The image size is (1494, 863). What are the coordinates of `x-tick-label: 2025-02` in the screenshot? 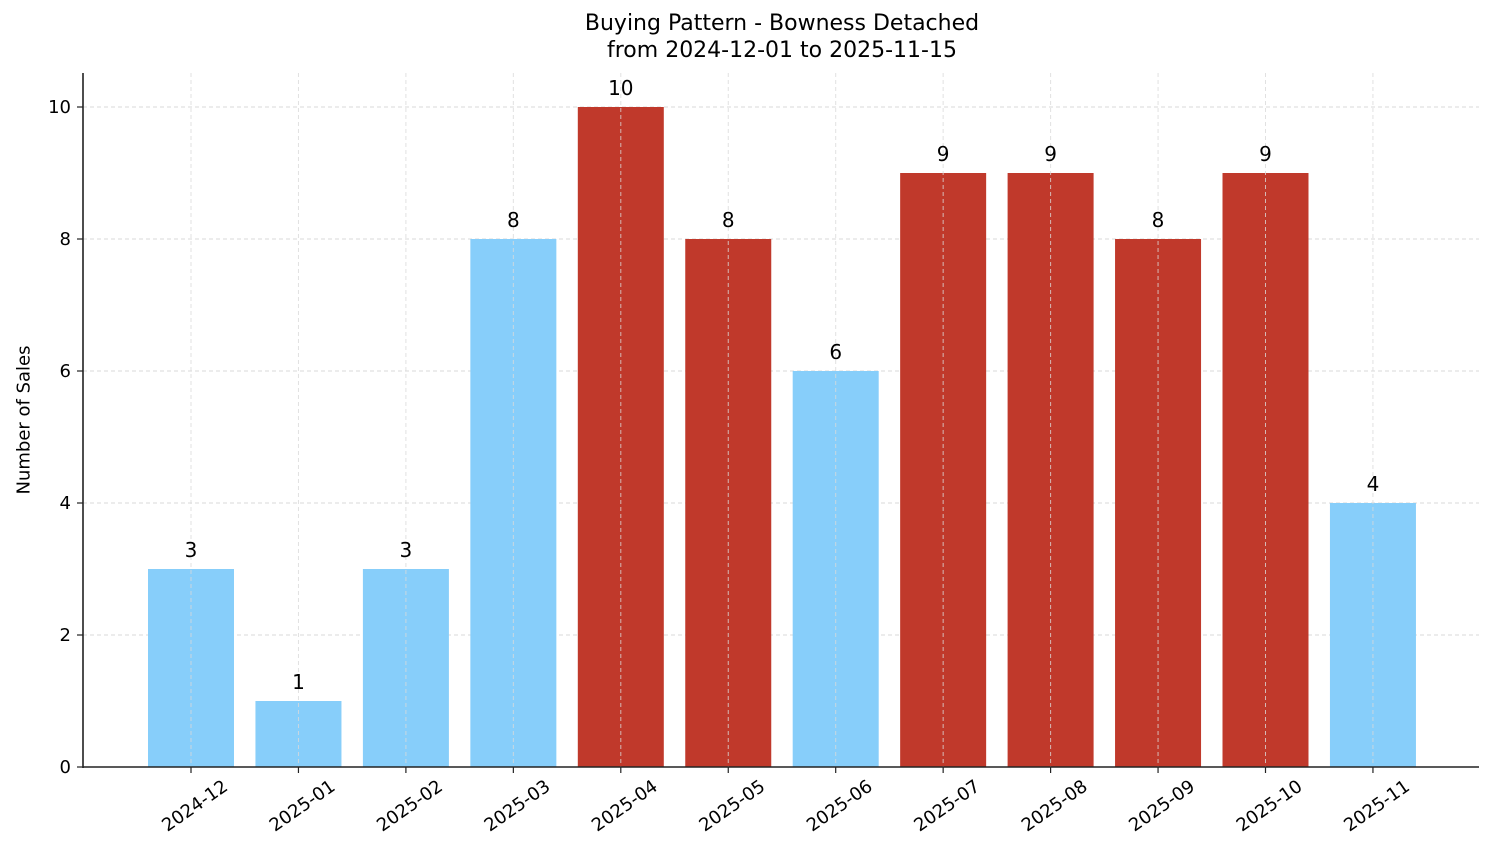 It's located at (410, 806).